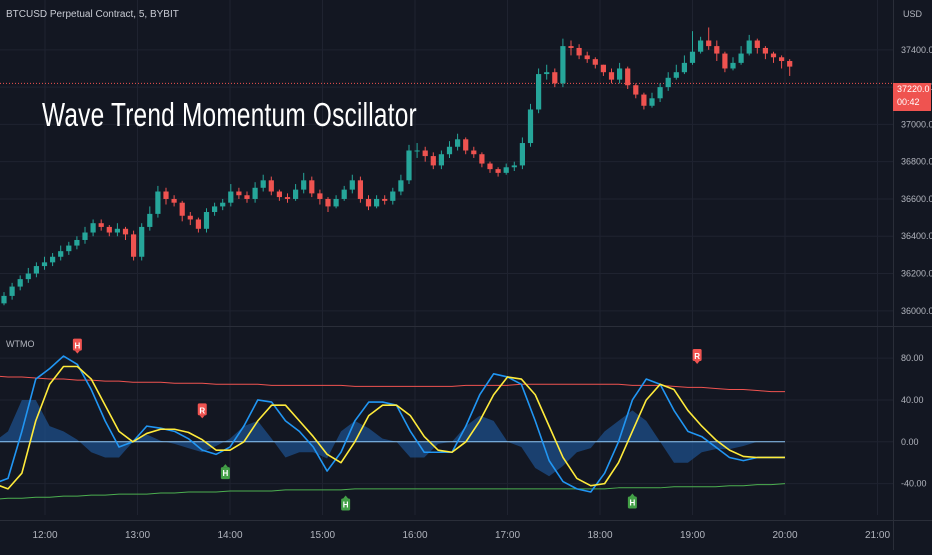 The width and height of the screenshot is (932, 555). Describe the element at coordinates (322, 535) in the screenshot. I see `x-tick-label: 15:00` at that location.